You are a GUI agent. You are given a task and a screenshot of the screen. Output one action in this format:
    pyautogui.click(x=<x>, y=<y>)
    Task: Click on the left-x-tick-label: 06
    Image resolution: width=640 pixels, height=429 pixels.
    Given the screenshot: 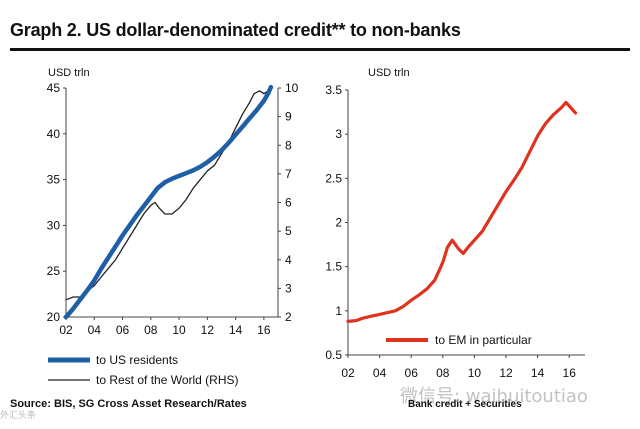 What is the action you would take?
    pyautogui.click(x=123, y=330)
    